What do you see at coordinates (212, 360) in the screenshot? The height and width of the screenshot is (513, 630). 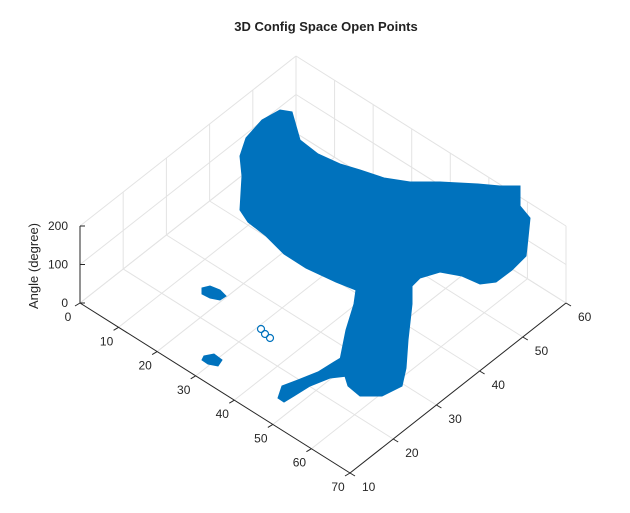 I see `cluster-b` at bounding box center [212, 360].